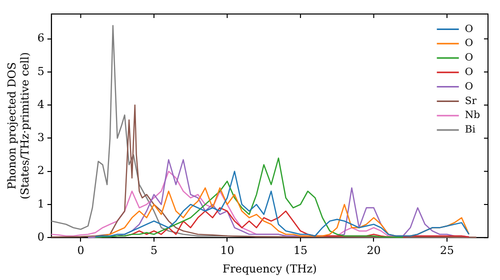 This screenshot has width=500, height=280. I want to click on x-tick-label: 5, so click(154, 251).